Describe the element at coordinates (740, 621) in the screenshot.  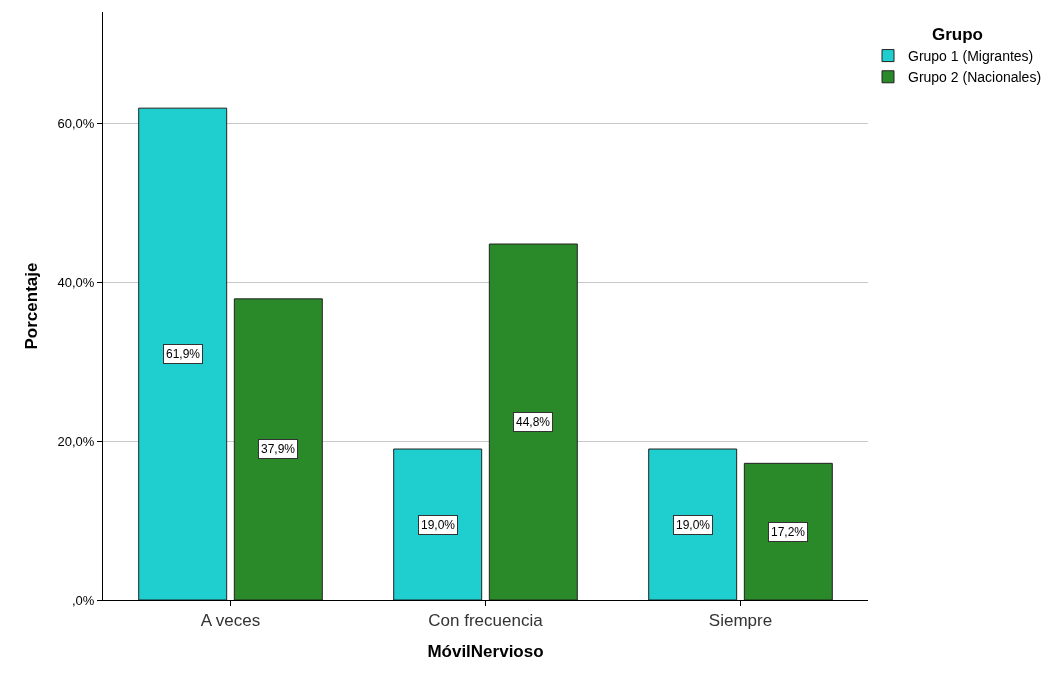
I see `x-tick-label: Siempre` at that location.